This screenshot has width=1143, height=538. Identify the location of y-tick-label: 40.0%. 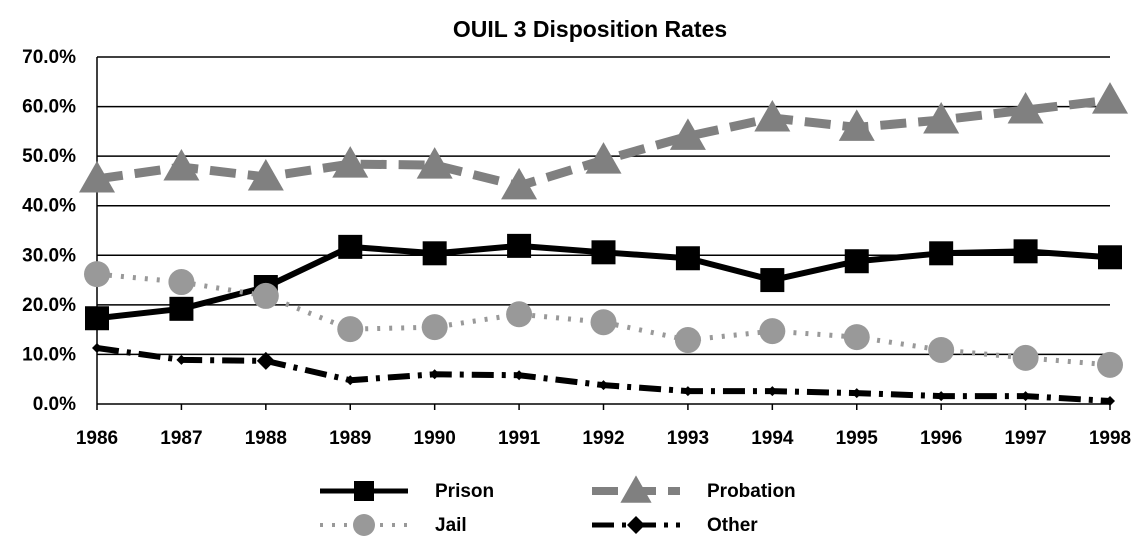
(49, 206).